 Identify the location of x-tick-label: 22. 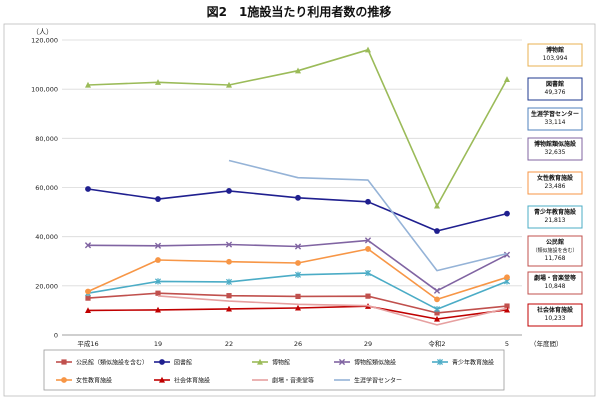
(229, 344).